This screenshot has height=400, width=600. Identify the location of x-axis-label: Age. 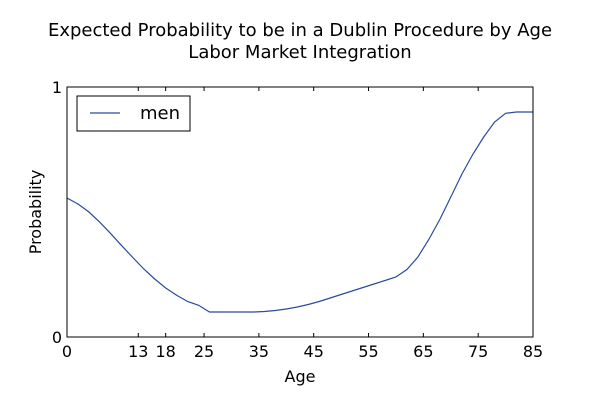
(300, 376).